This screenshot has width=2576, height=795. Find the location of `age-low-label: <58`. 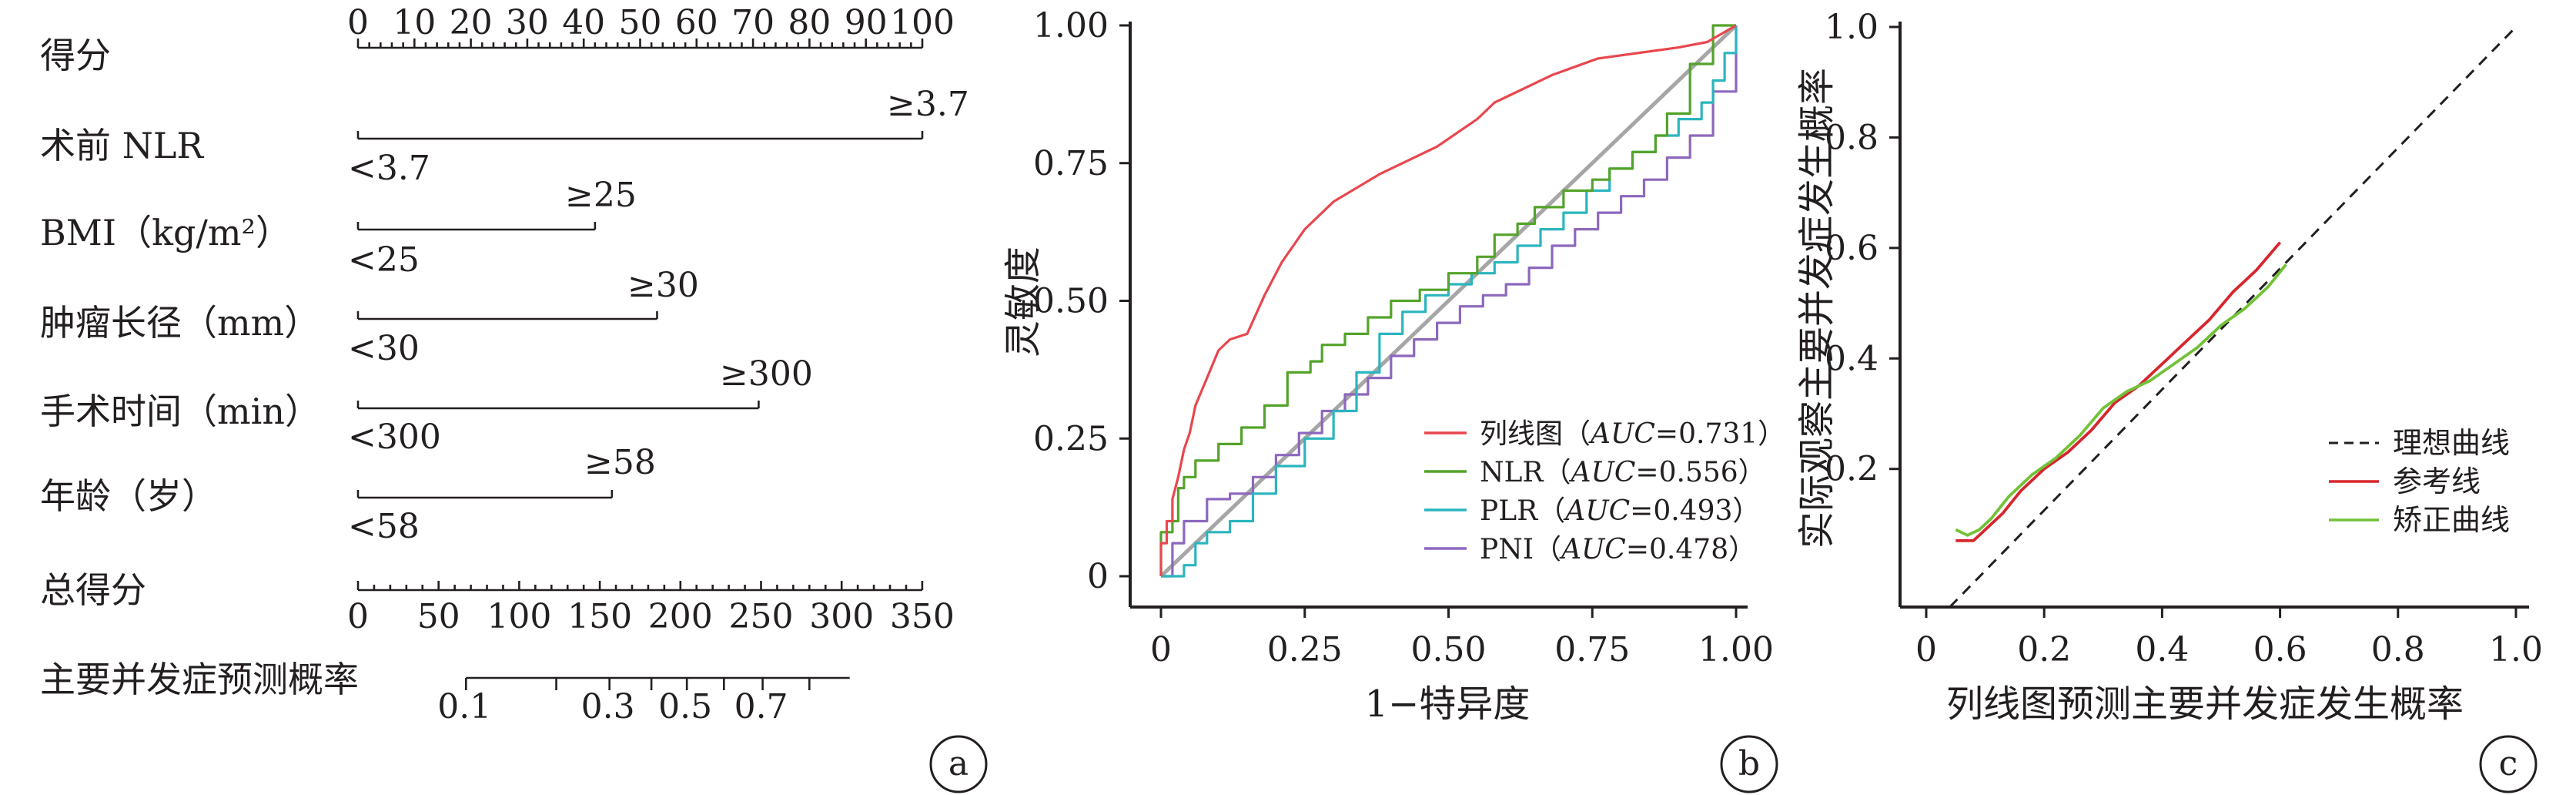

age-low-label: <58 is located at coordinates (384, 526).